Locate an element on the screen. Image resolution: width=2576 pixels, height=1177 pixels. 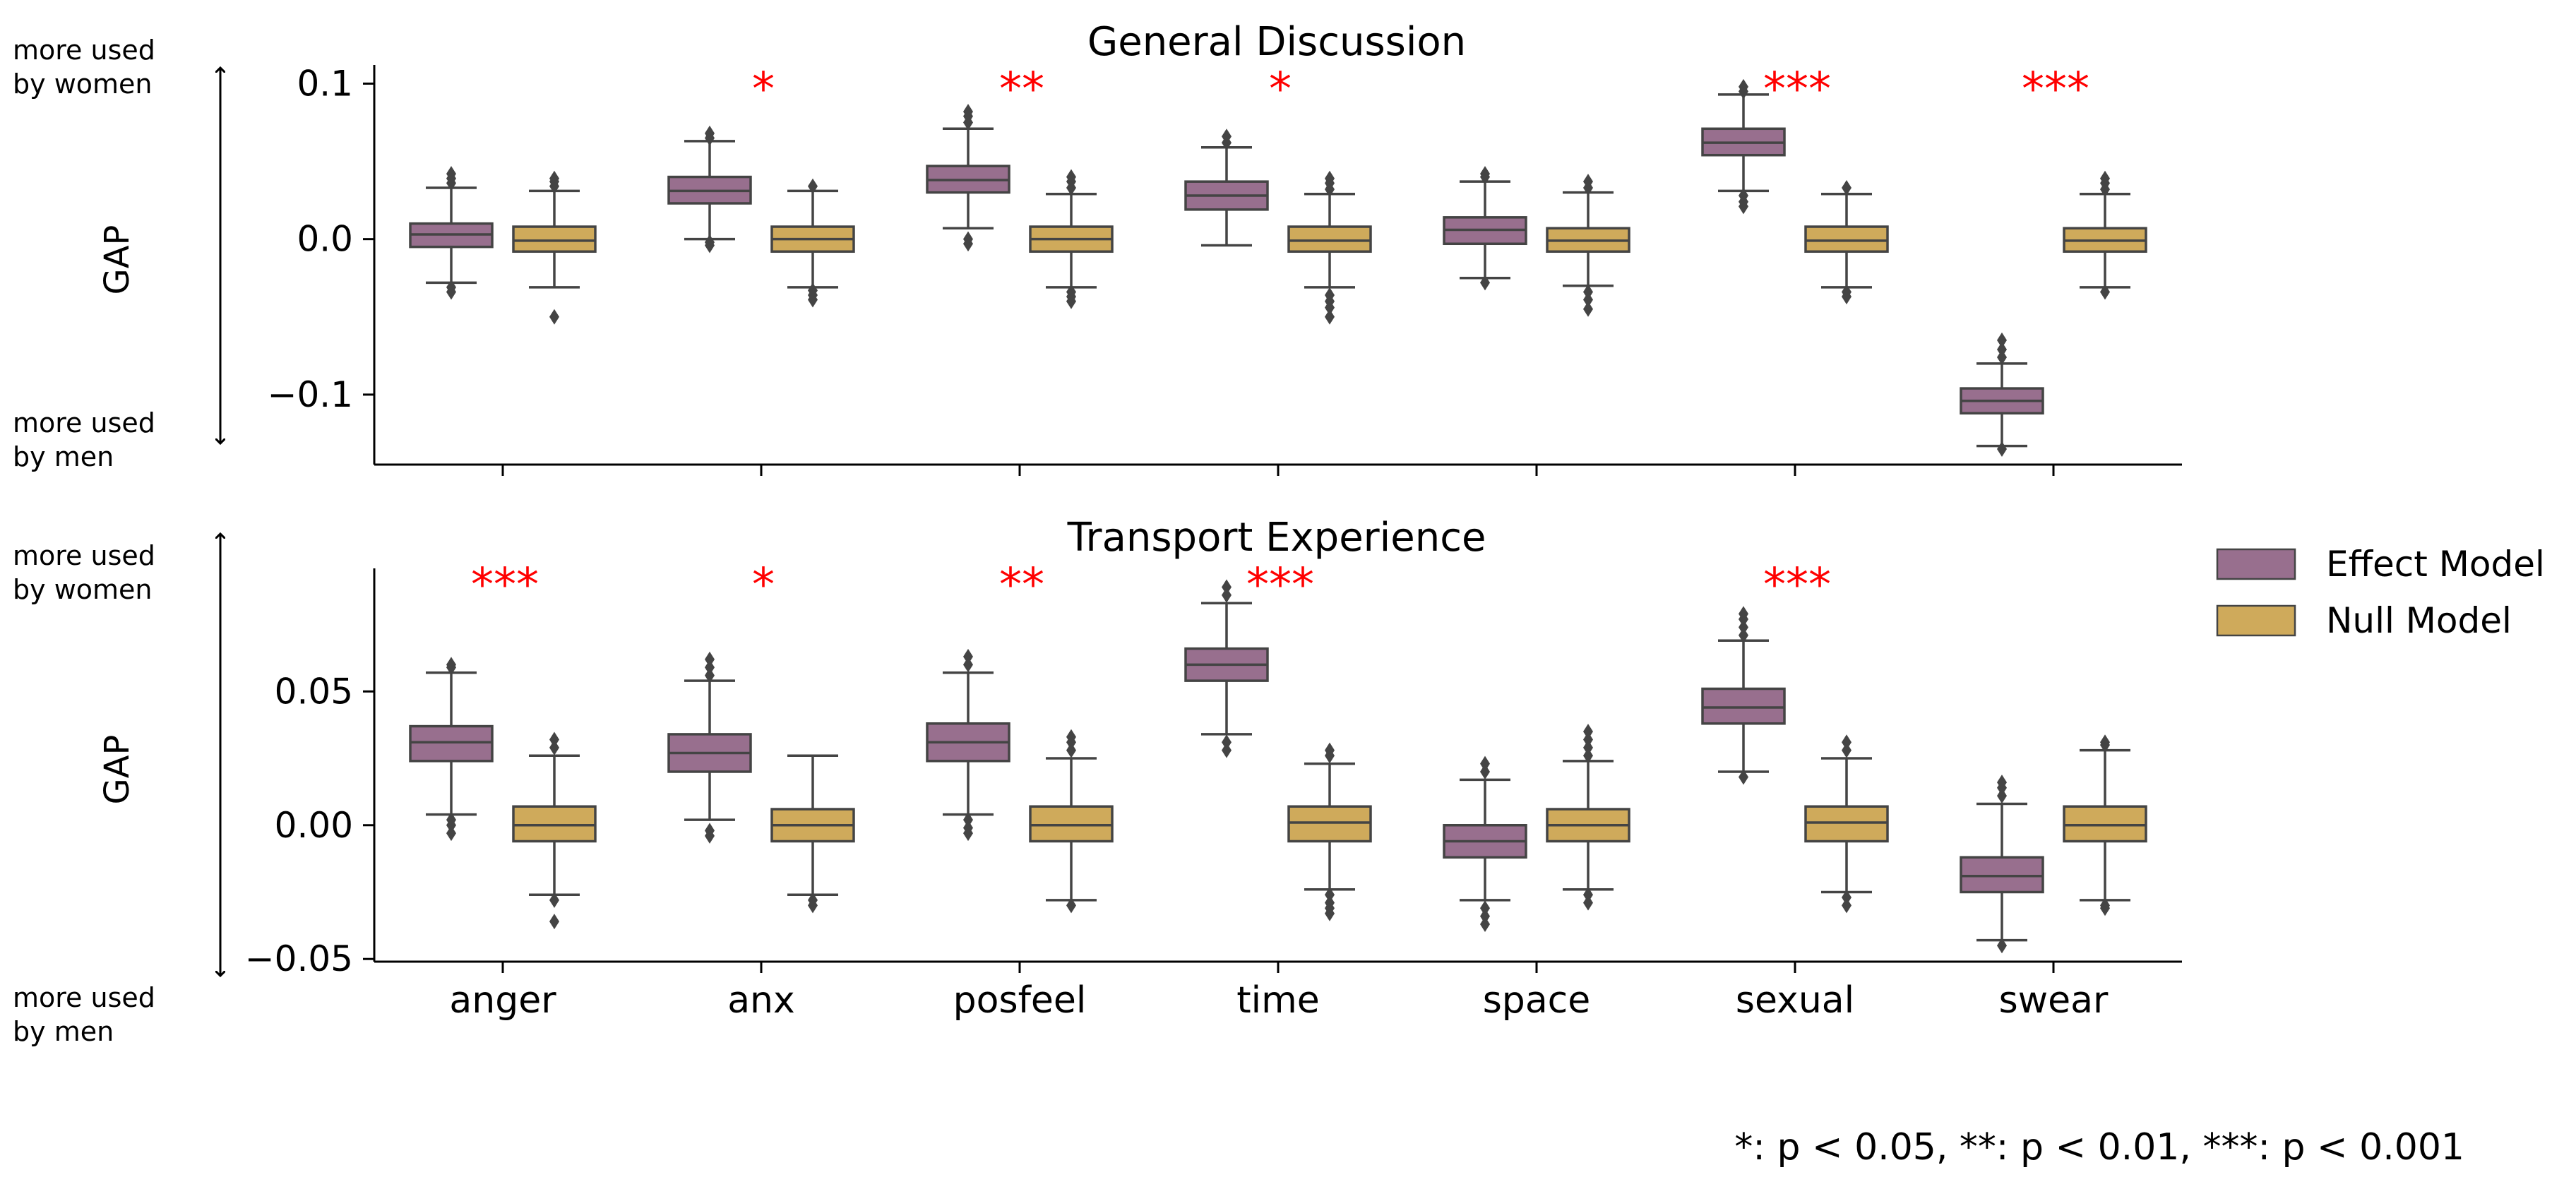
effect-box-posfeel is located at coordinates (968, 746).